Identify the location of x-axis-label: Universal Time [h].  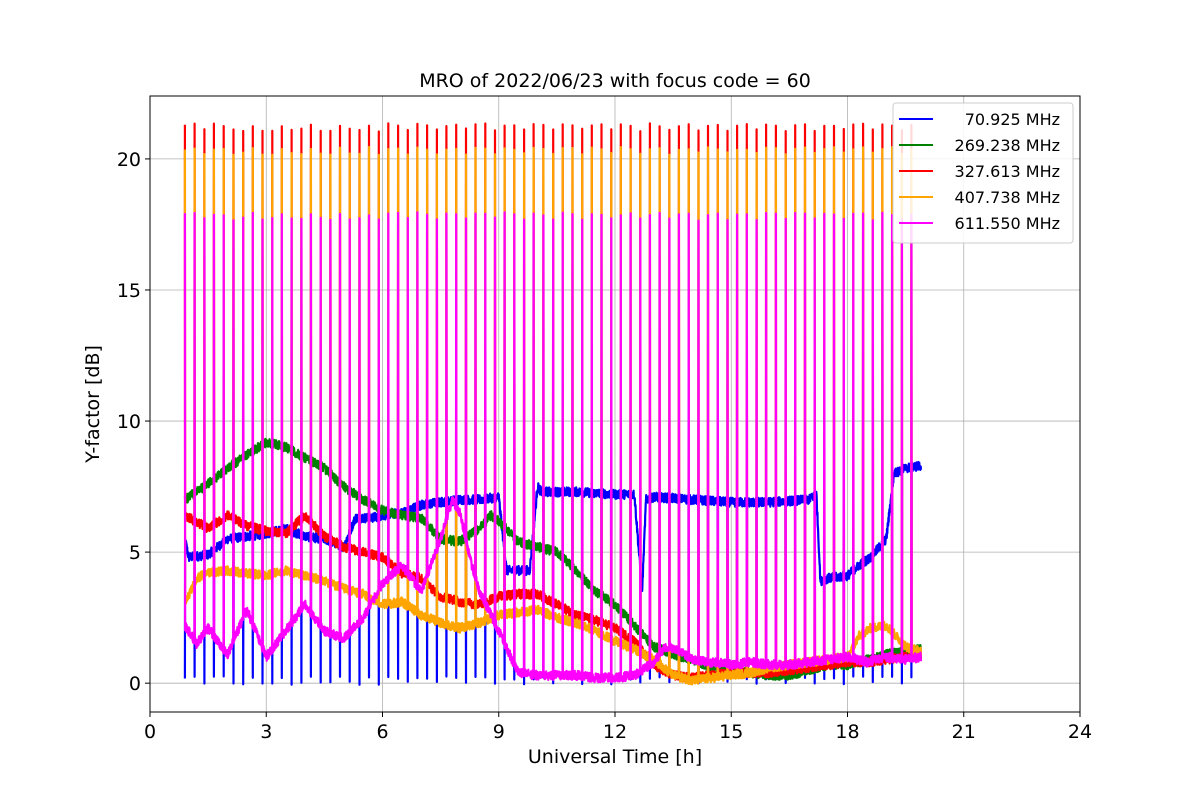
(615, 757).